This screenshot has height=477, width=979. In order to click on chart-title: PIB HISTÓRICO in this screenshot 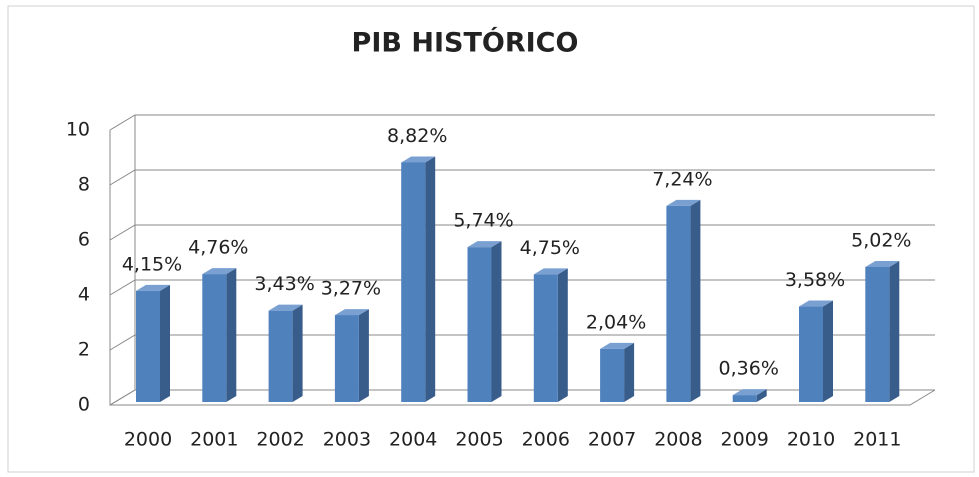, I will do `click(465, 43)`.